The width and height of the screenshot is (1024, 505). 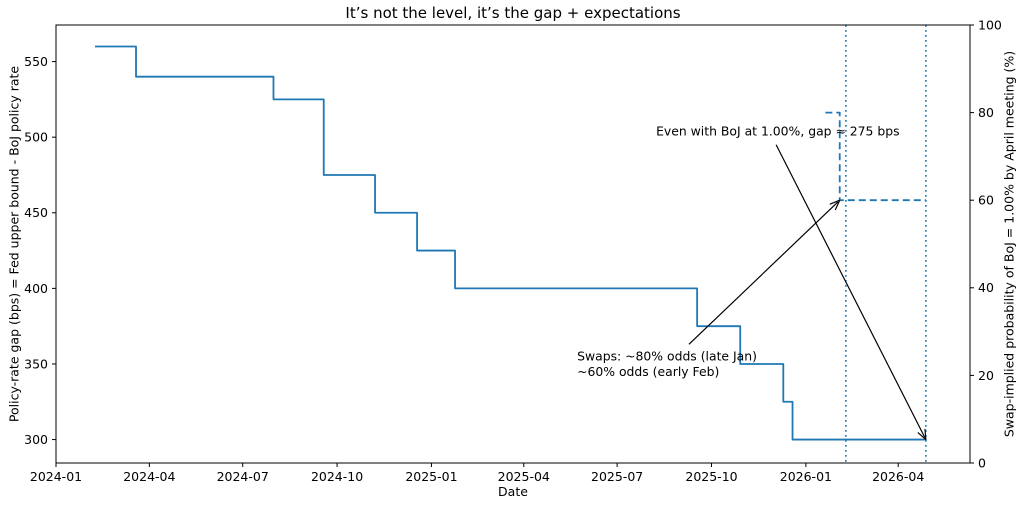 I want to click on y-right-tick-label: 100, so click(x=990, y=24).